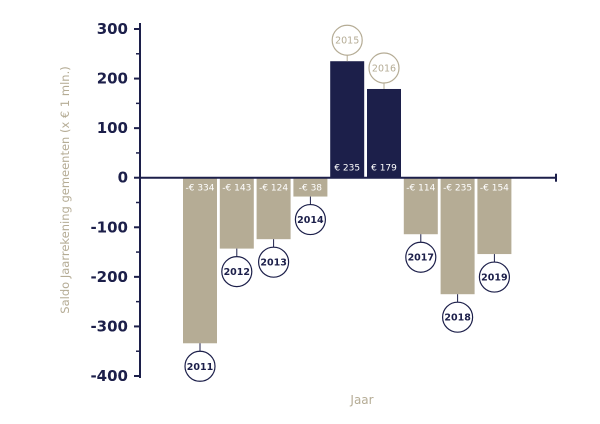  Describe the element at coordinates (273, 189) in the screenshot. I see `data-label-2013: -€ 124` at that location.